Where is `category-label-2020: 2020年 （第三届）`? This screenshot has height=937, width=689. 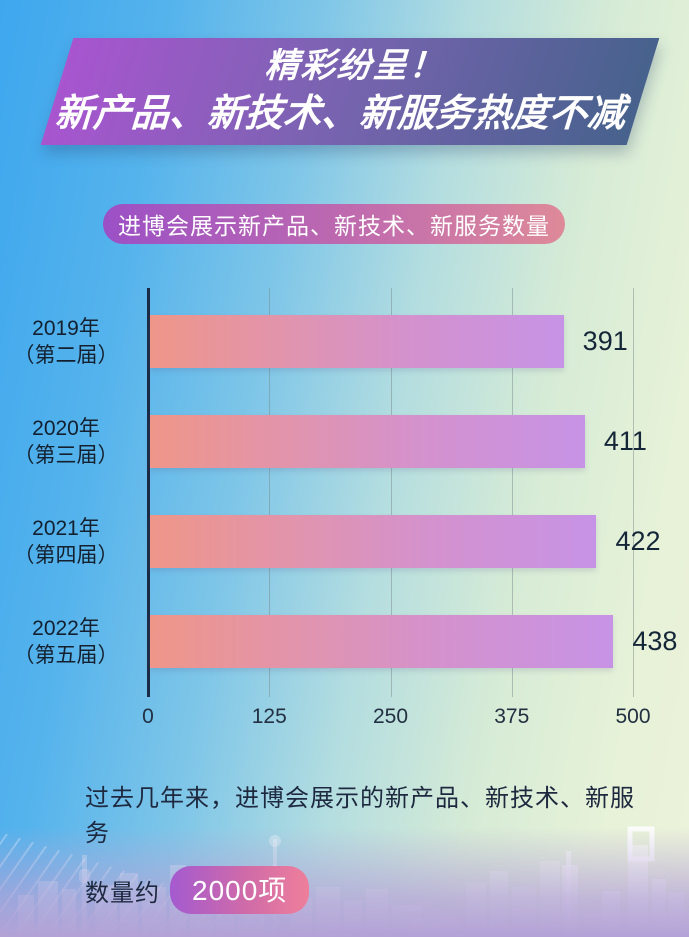 category-label-2020: 2020年 （第三届） is located at coordinates (66, 441).